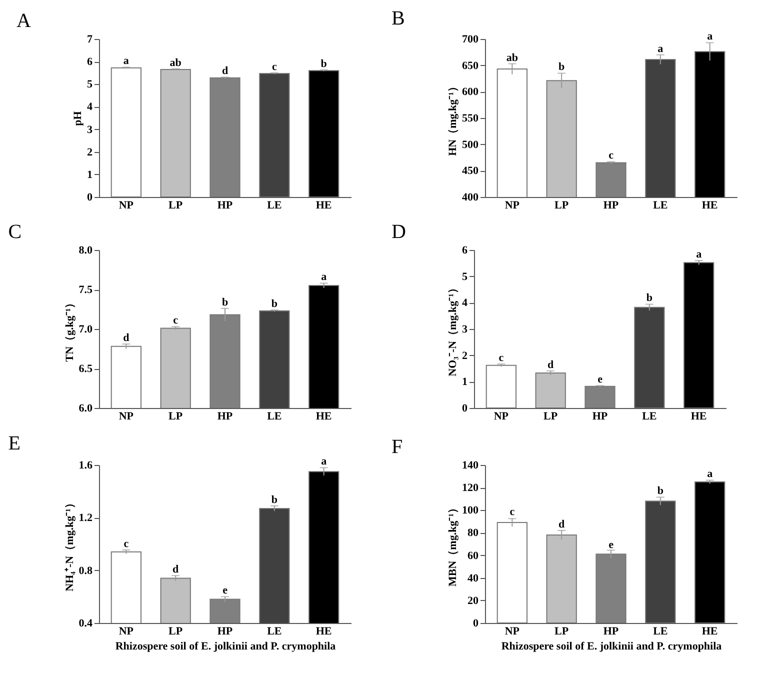 This screenshot has height=699, width=767. What do you see at coordinates (470, 144) in the screenshot?
I see `y-tick-label: 500` at bounding box center [470, 144].